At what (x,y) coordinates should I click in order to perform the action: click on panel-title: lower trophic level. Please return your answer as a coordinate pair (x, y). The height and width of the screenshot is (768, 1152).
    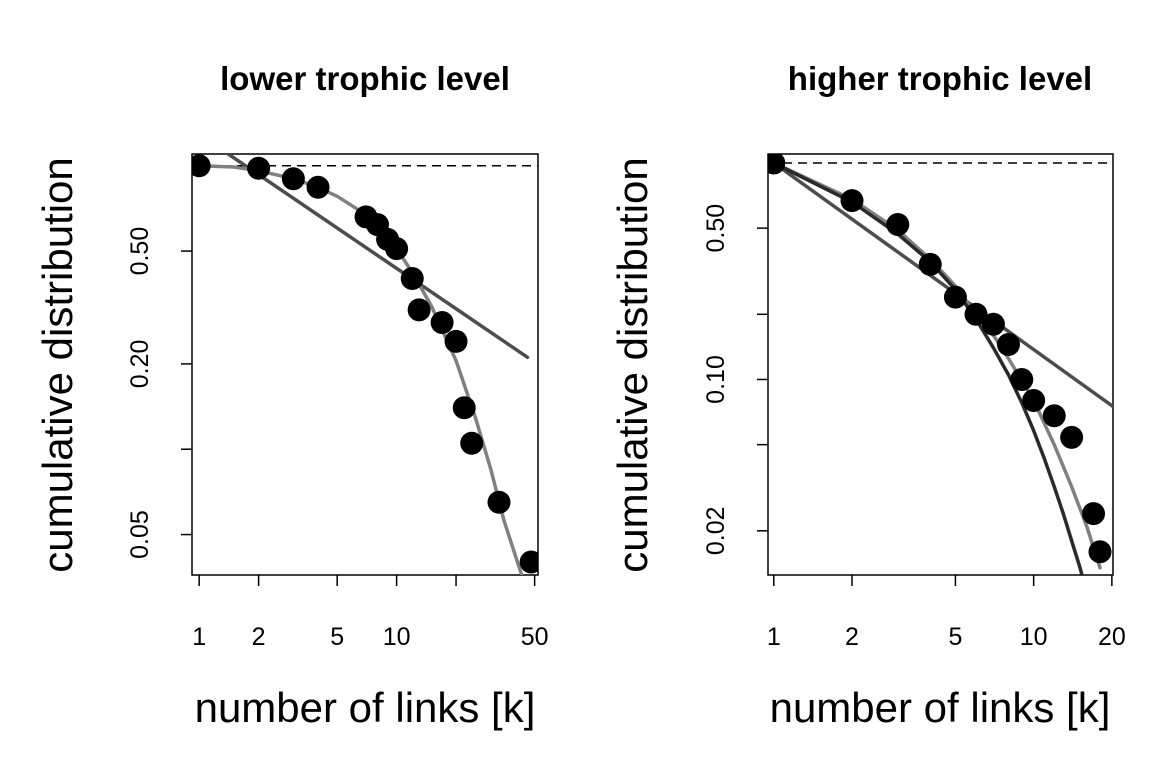
    Looking at the image, I should click on (365, 78).